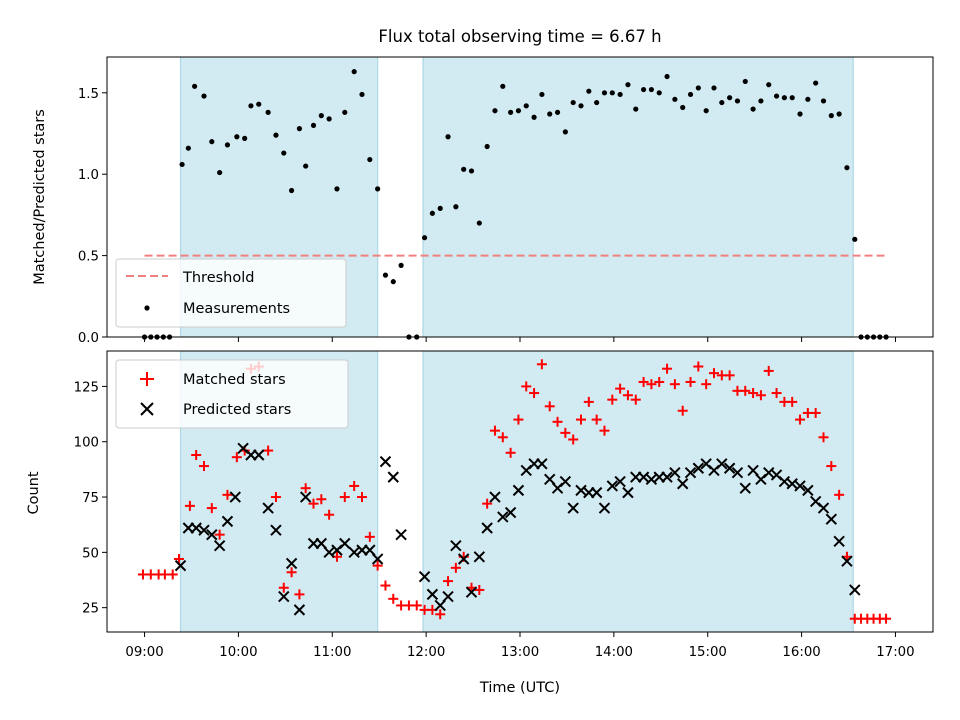  What do you see at coordinates (801, 652) in the screenshot?
I see `x-tick-label: 16:00` at bounding box center [801, 652].